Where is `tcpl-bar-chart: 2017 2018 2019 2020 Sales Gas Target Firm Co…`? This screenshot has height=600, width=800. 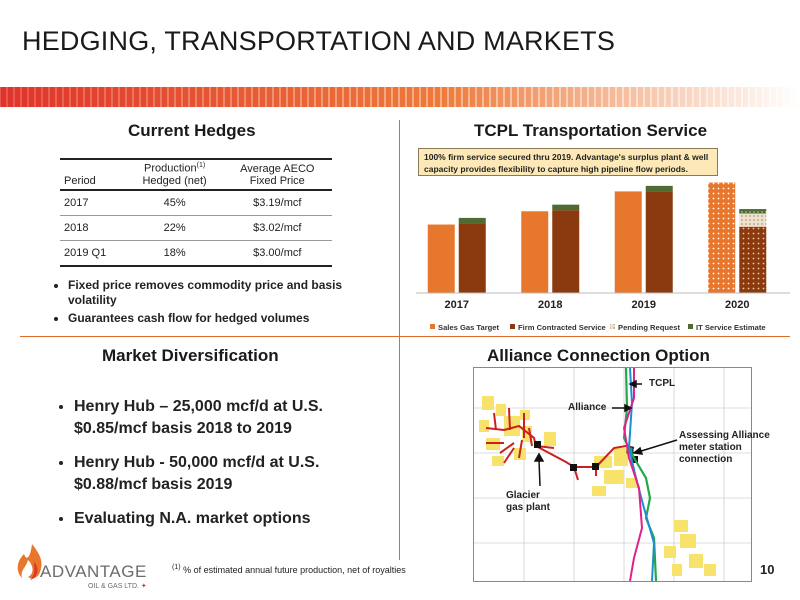 tcpl-bar-chart: 2017 2018 2019 2020 Sales Gas Target Firm Co… is located at coordinates (603, 257).